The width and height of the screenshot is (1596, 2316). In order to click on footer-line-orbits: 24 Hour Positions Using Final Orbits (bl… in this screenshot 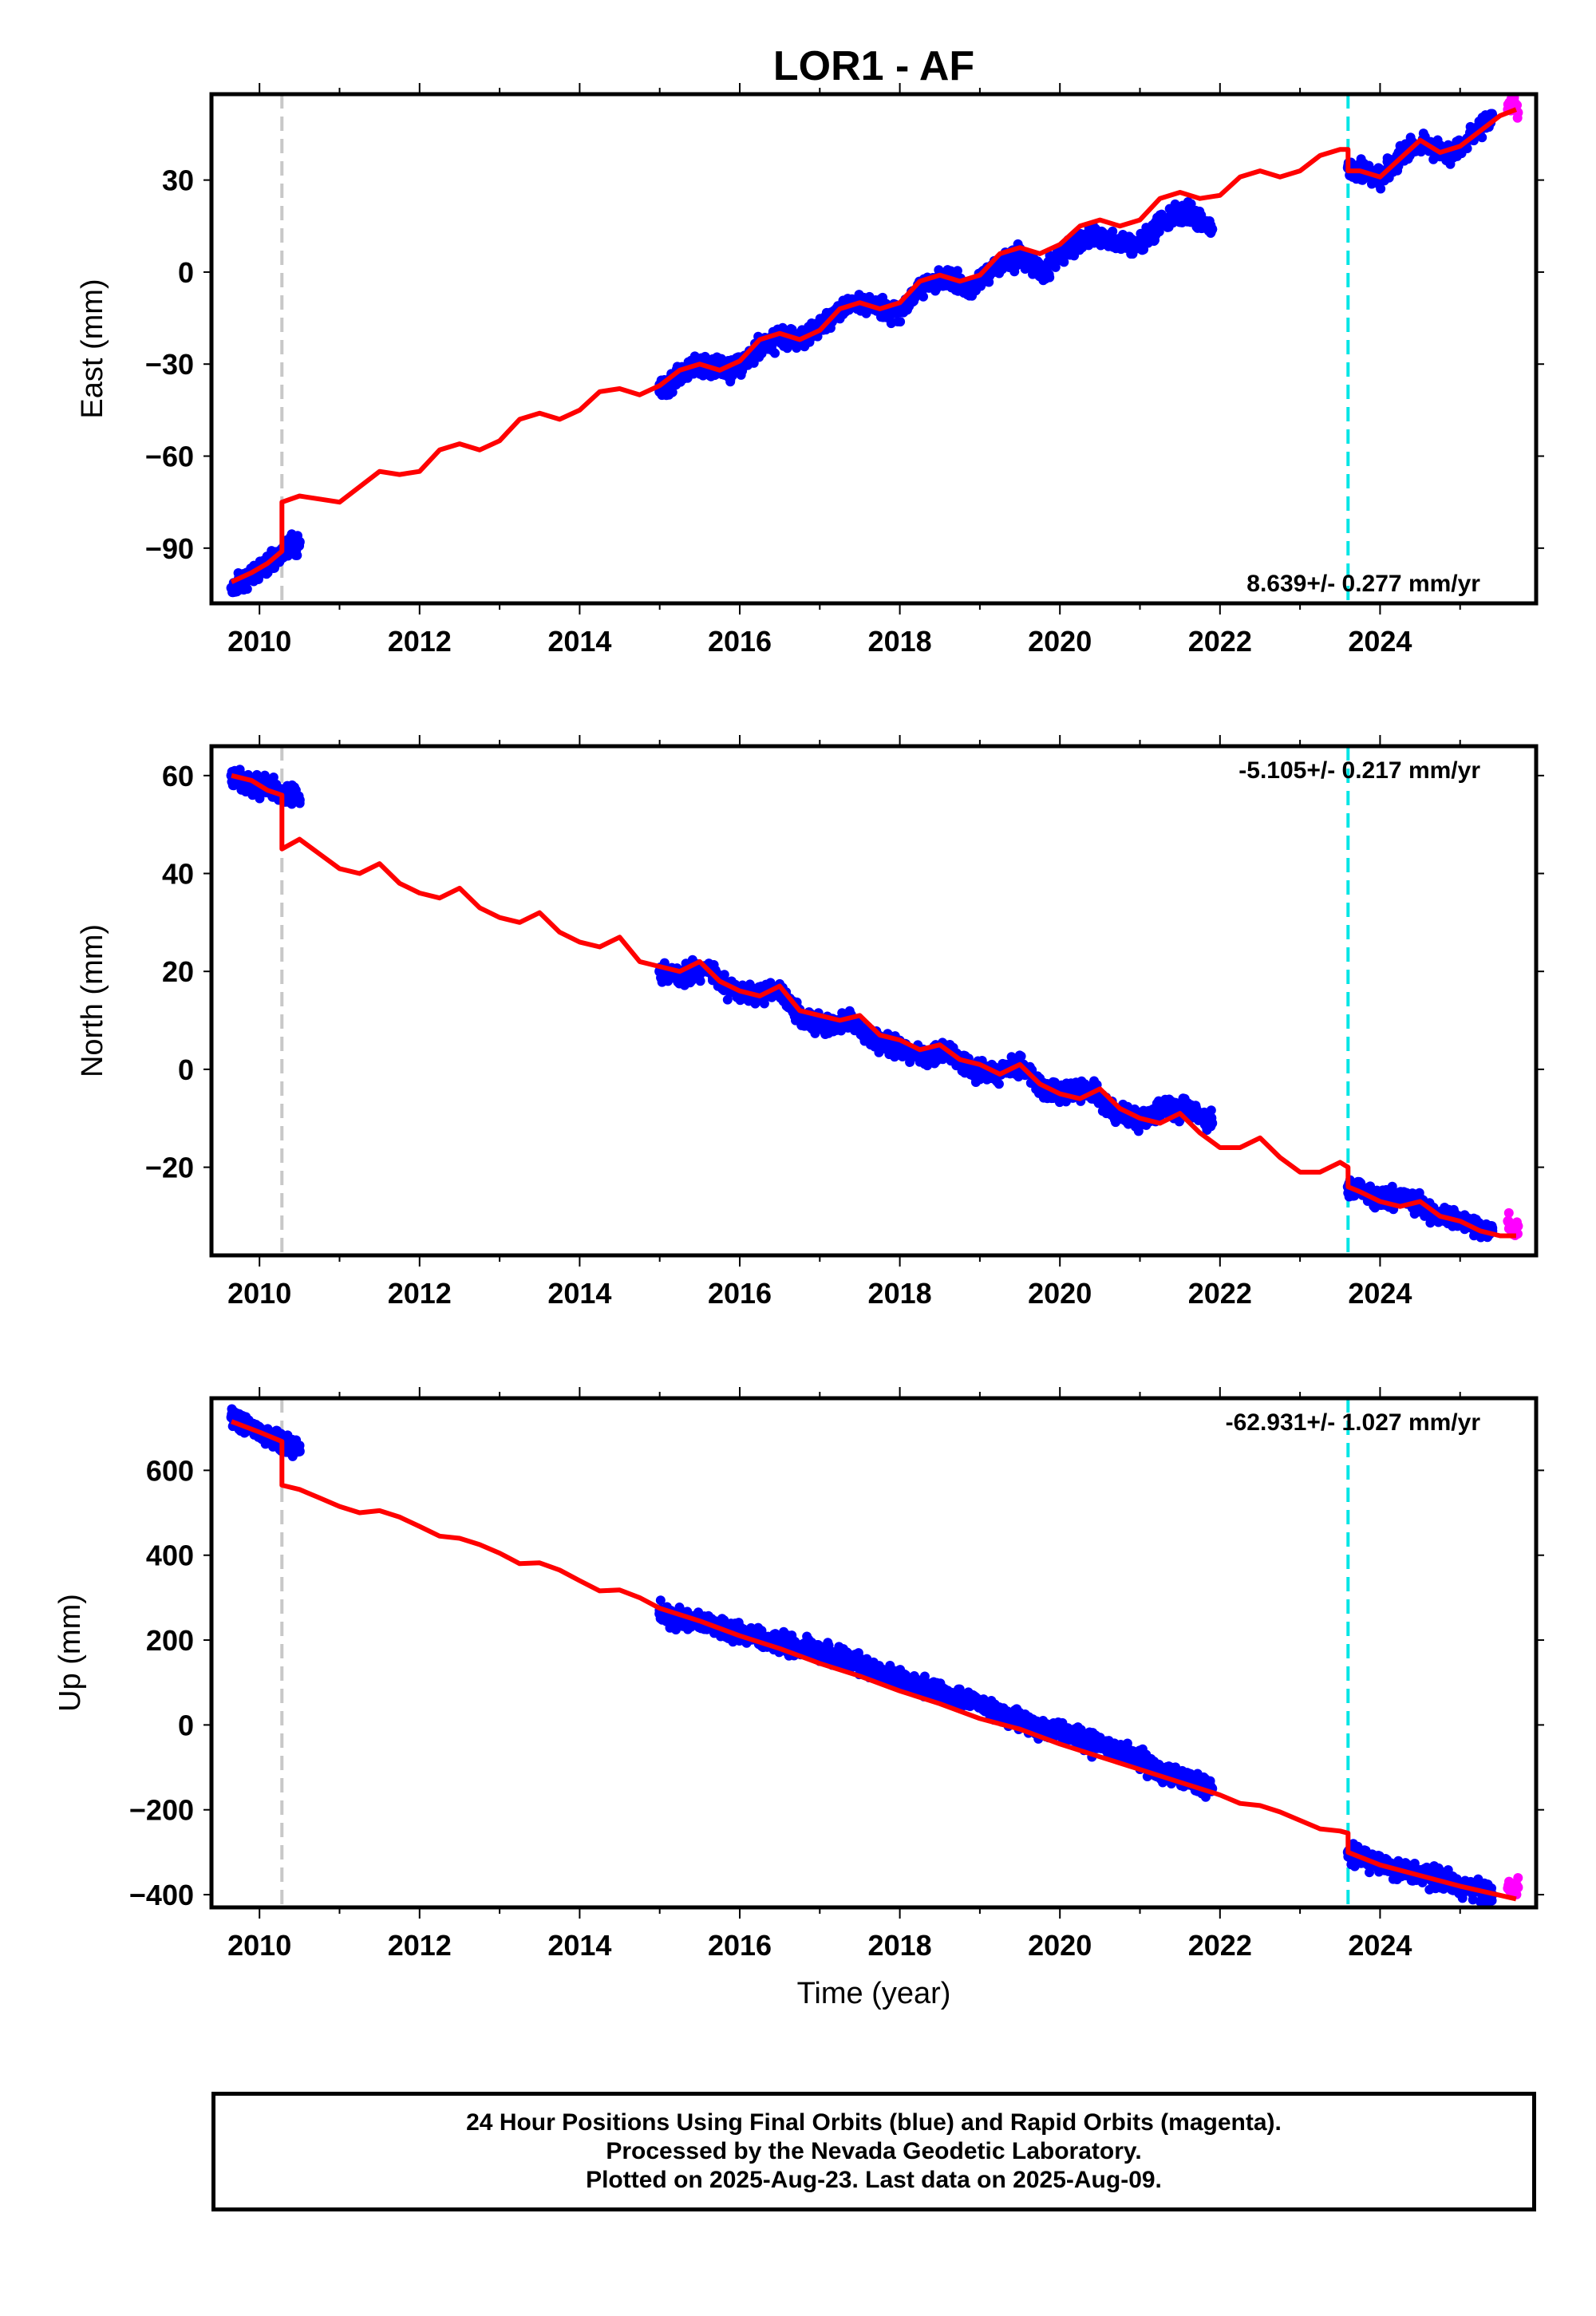, I will do `click(874, 2122)`.